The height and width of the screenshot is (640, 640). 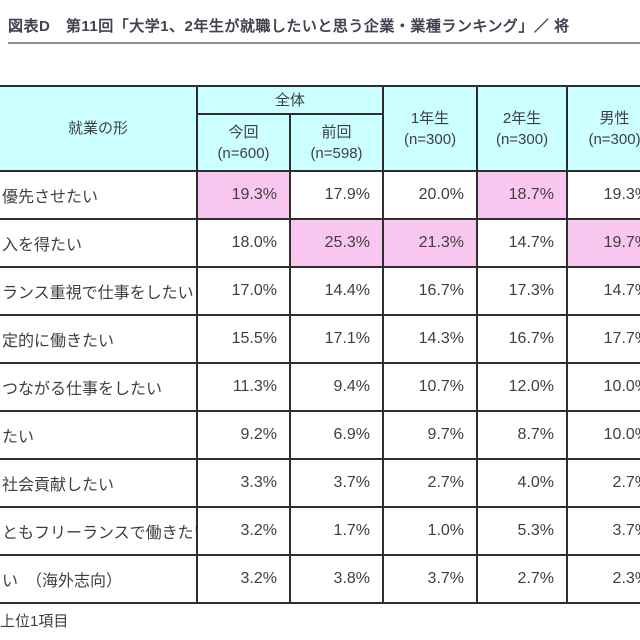 I want to click on cell-year2: 16.7%, so click(x=522, y=339).